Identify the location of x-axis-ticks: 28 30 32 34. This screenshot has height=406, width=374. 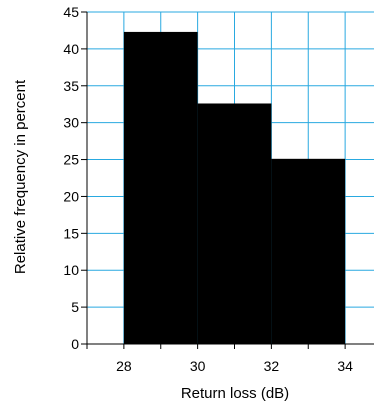
(219, 359).